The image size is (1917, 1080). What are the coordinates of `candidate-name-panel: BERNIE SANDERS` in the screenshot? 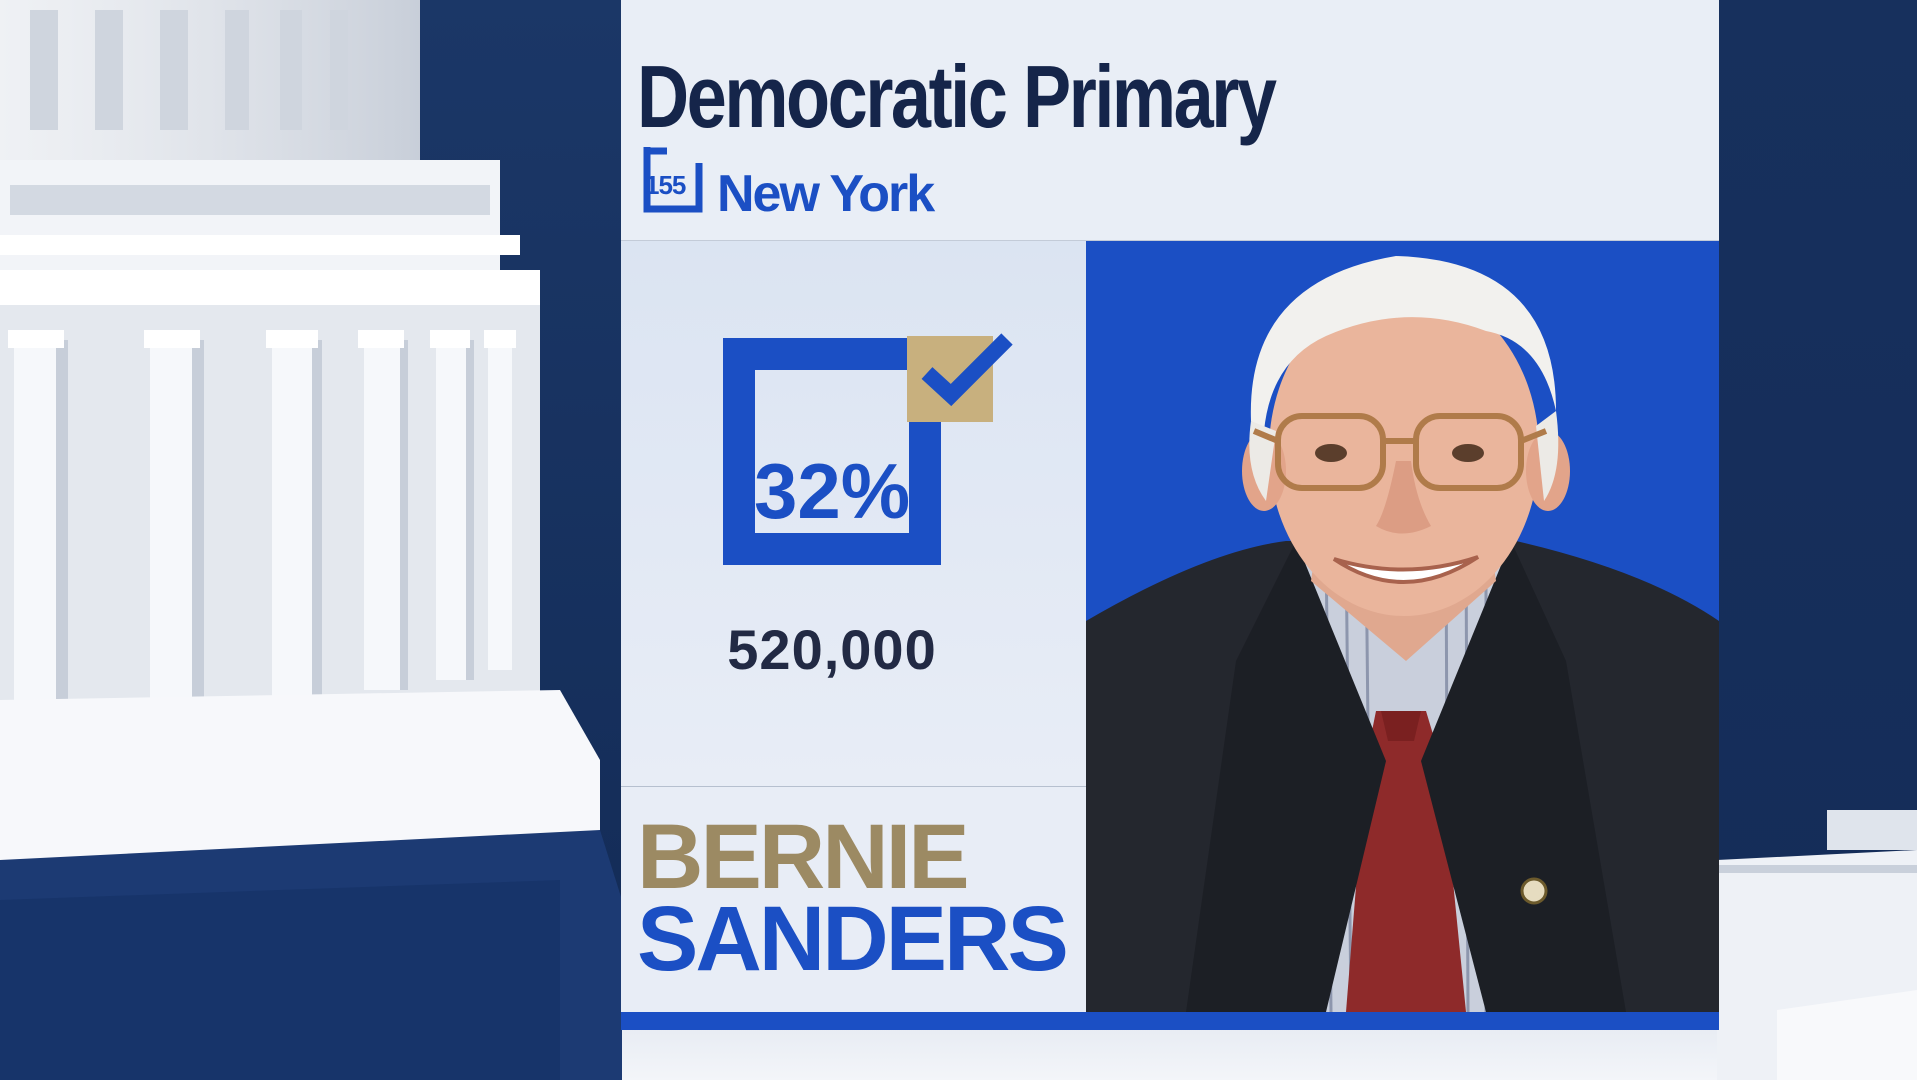 It's located at (853, 899).